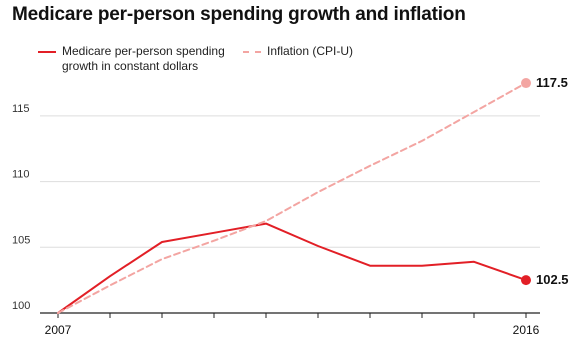  I want to click on y-tick-label: 115, so click(21, 109).